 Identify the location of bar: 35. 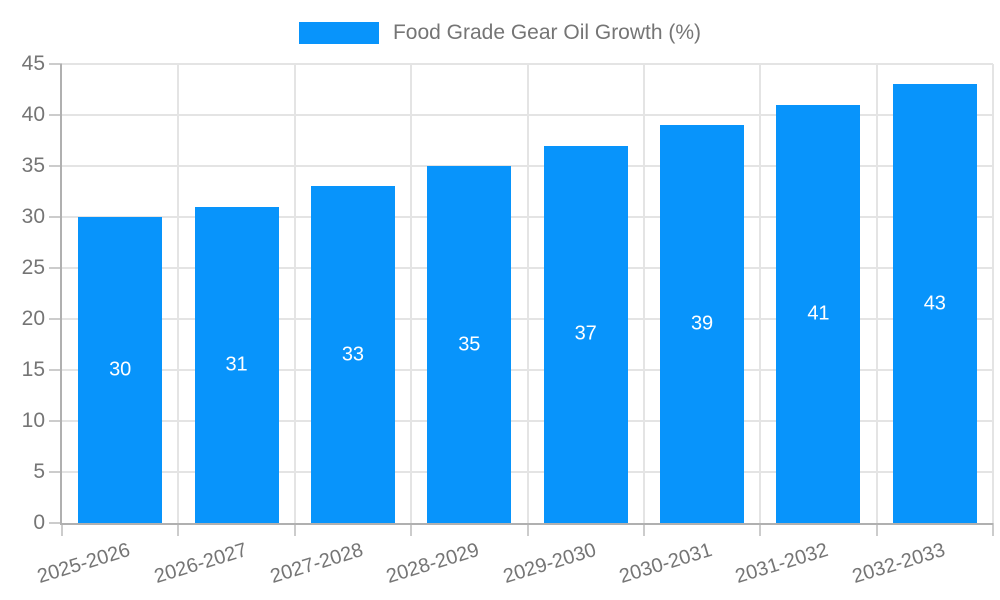
(469, 344).